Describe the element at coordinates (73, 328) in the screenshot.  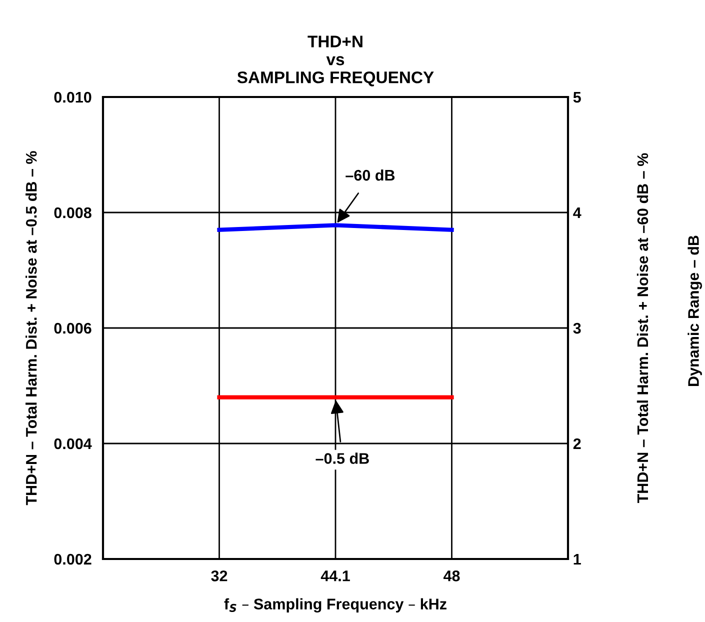
I see `y-tick-label: 0.006` at that location.